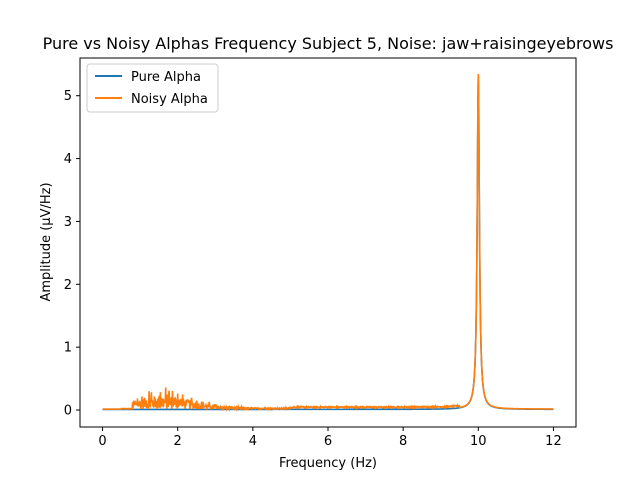 This screenshot has width=640, height=480. What do you see at coordinates (166, 77) in the screenshot?
I see `legend-label-pure-alpha: Pure Alpha` at bounding box center [166, 77].